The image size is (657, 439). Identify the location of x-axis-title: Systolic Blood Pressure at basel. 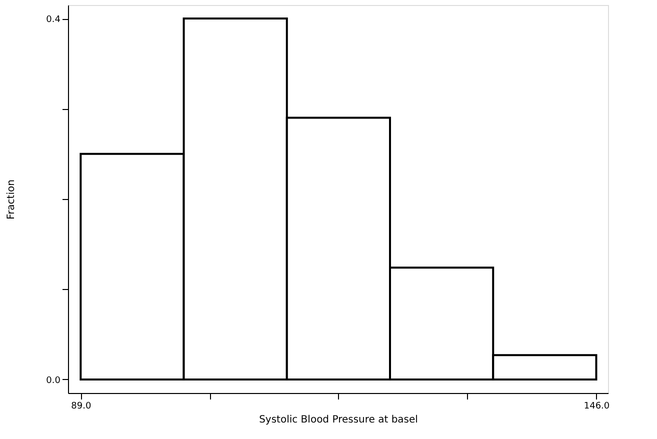
(338, 420).